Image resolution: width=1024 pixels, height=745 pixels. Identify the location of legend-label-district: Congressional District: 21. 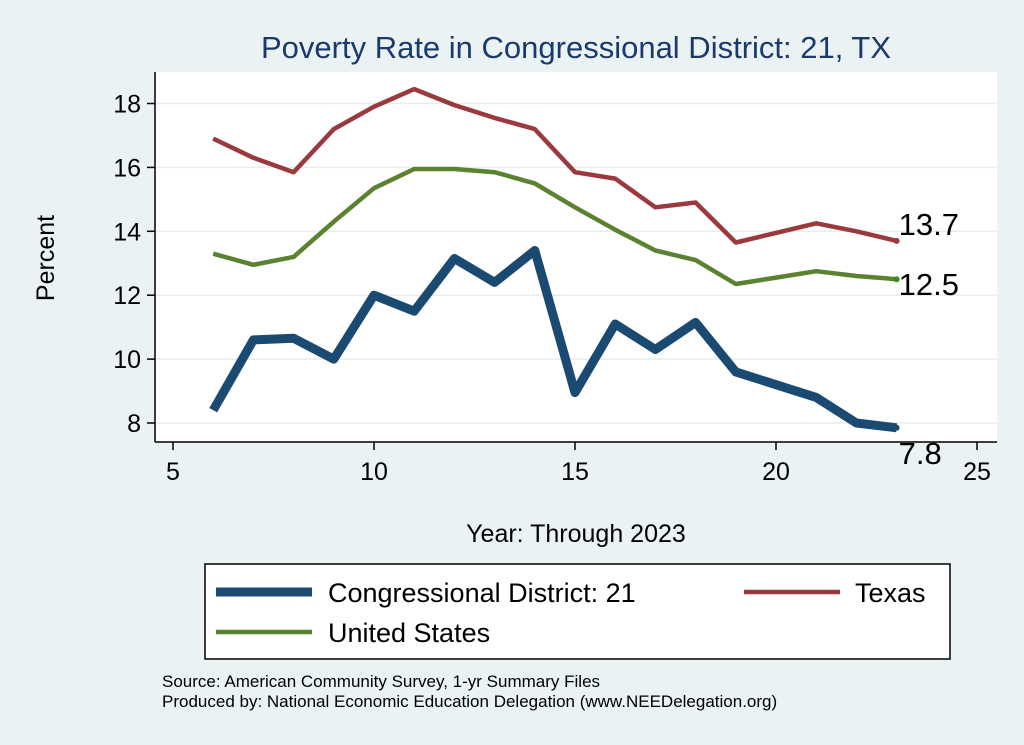
(482, 593).